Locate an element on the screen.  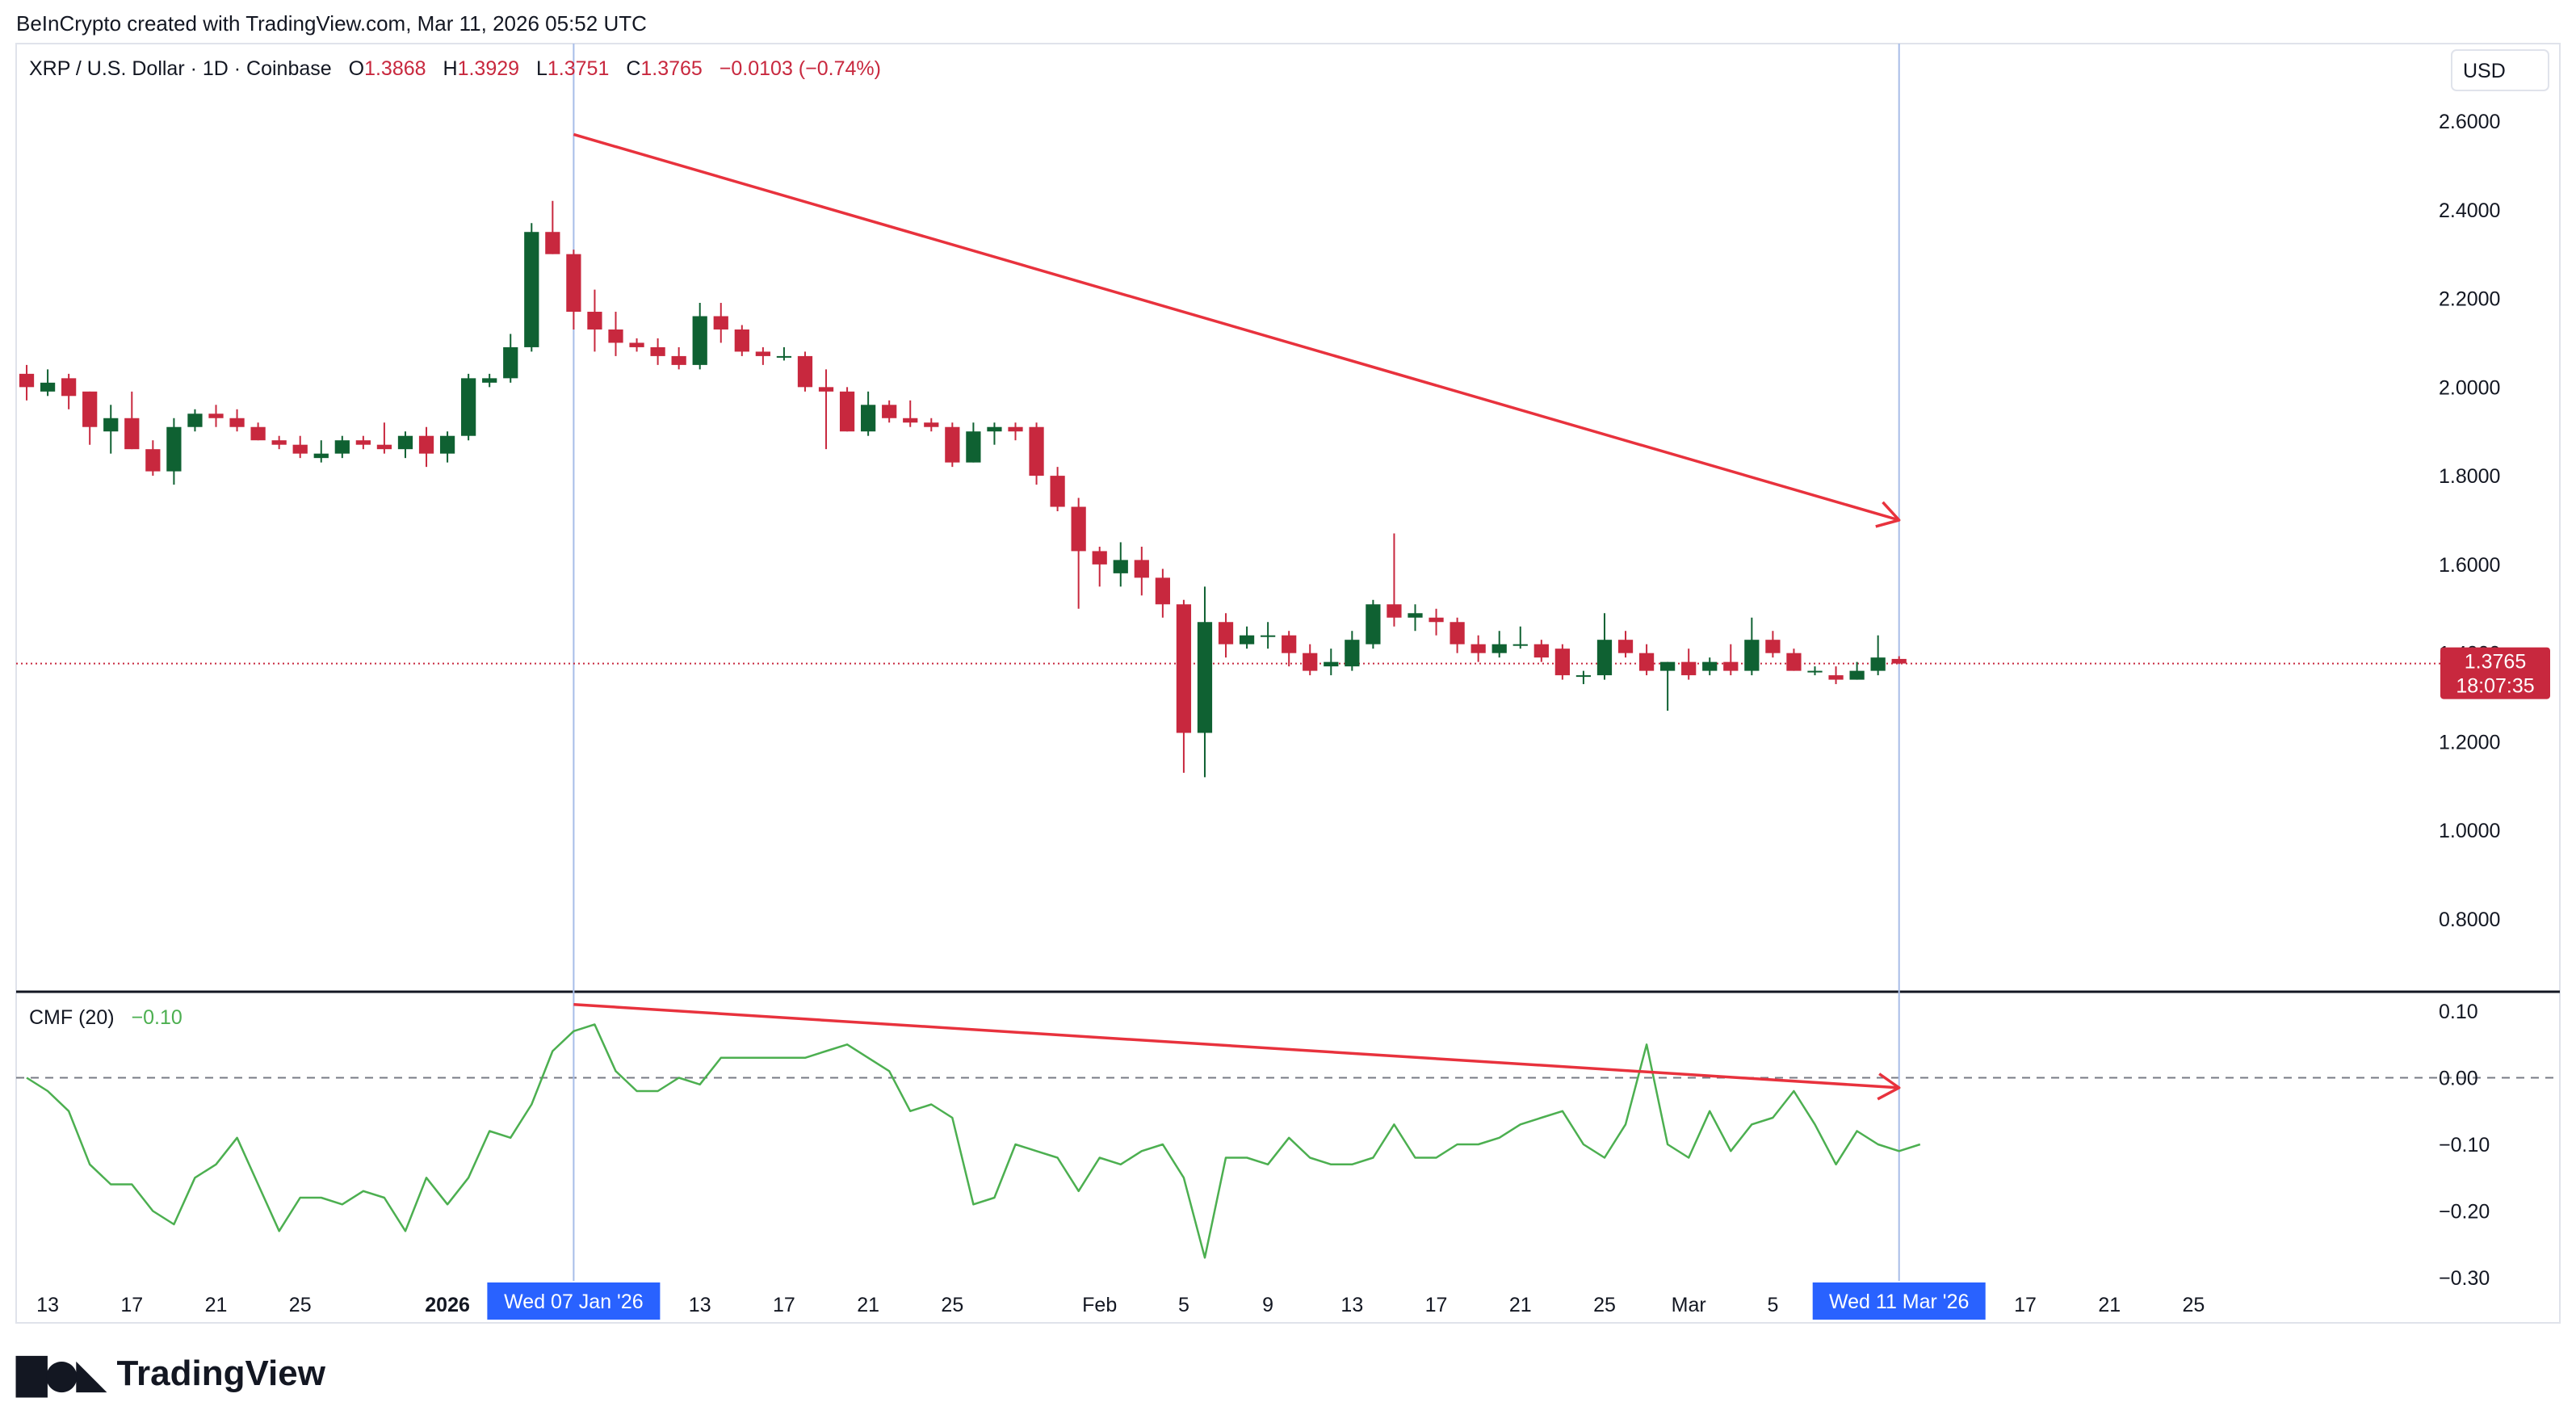
price-tick-label: 0.8000 is located at coordinates (2469, 920).